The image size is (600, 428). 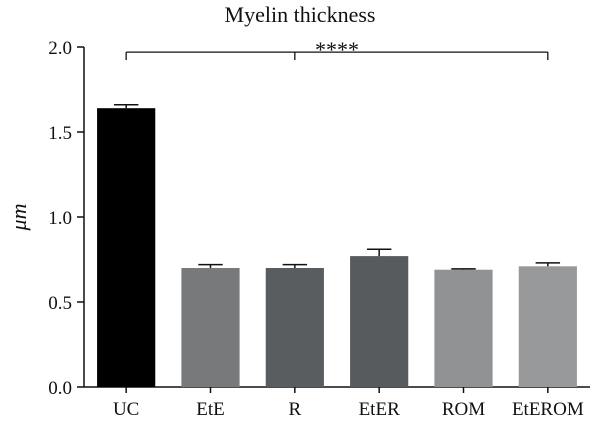 What do you see at coordinates (463, 409) in the screenshot?
I see `x-tick-label: ROM` at bounding box center [463, 409].